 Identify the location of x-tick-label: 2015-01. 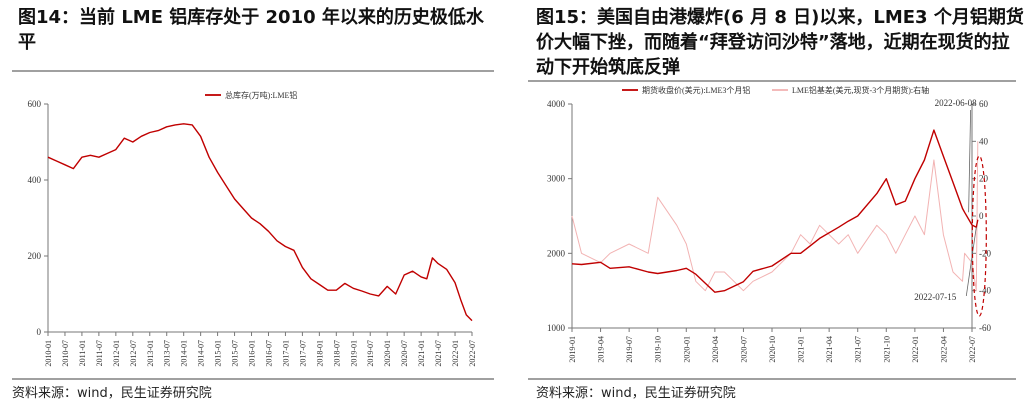
(218, 353).